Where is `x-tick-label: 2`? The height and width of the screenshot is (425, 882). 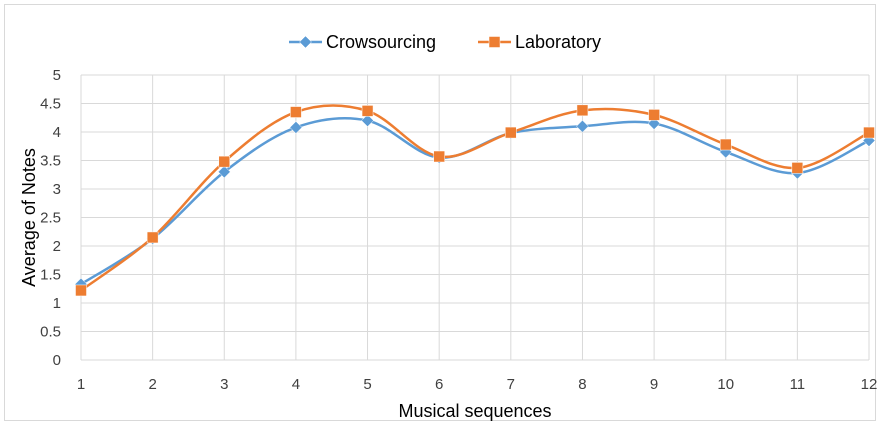
x-tick-label: 2 is located at coordinates (152, 384).